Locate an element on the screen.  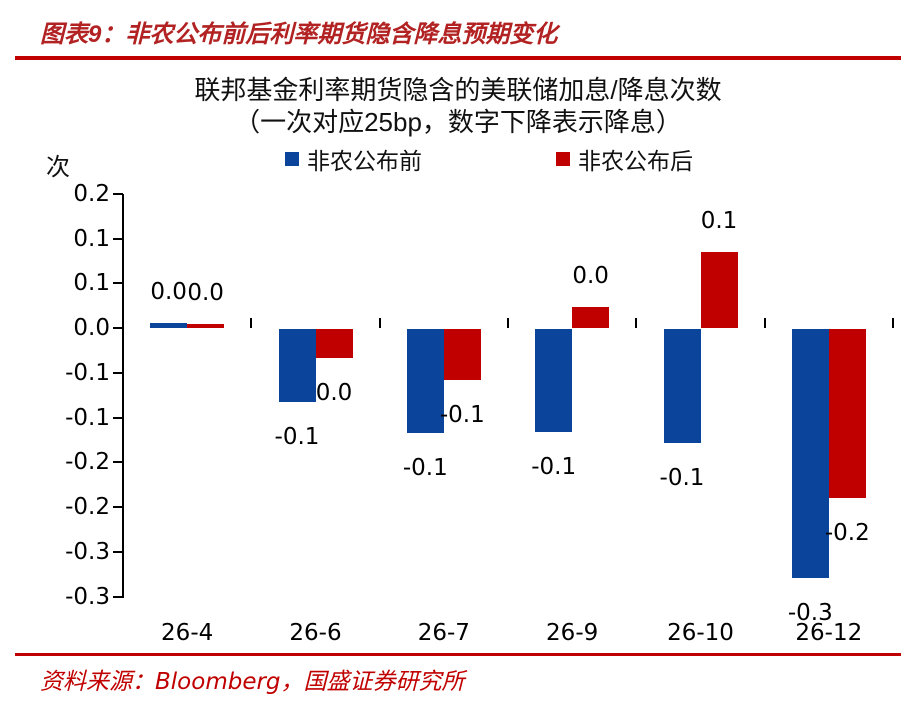
header-rule is located at coordinates (458, 58).